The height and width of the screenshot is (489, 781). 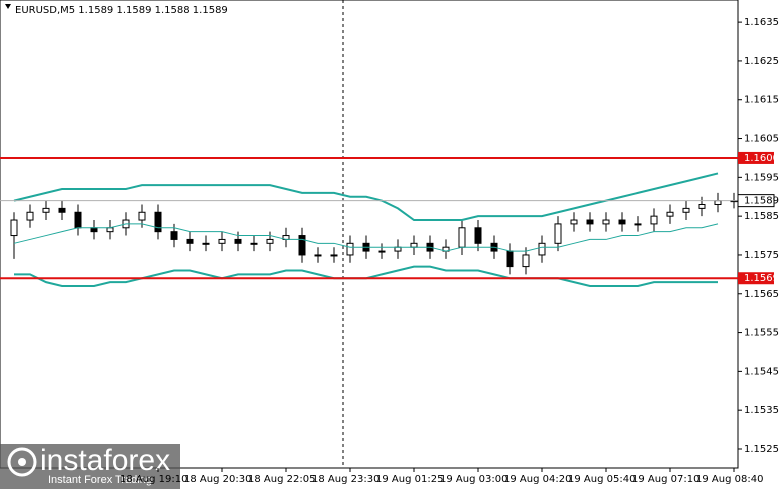 I want to click on level-label: 1.1600, so click(x=761, y=158).